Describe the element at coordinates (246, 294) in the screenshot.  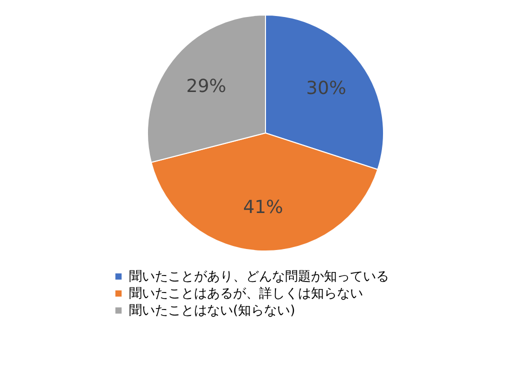
I see `legend-label: 聞いたことはあるが、詳しくは知らない` at that location.